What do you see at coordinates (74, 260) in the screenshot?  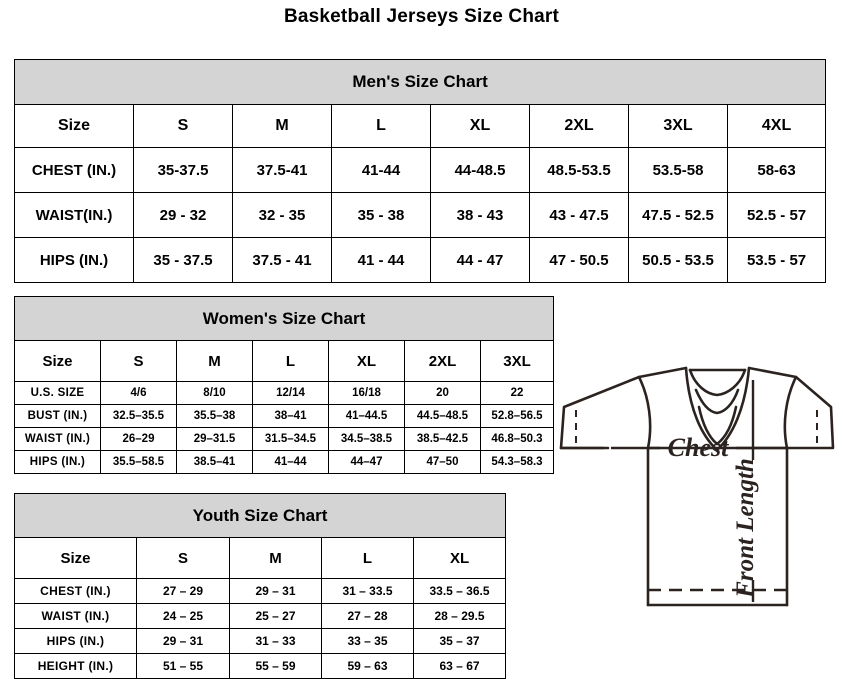 I see `mens-row-label-hips: HIPS (IN.)` at bounding box center [74, 260].